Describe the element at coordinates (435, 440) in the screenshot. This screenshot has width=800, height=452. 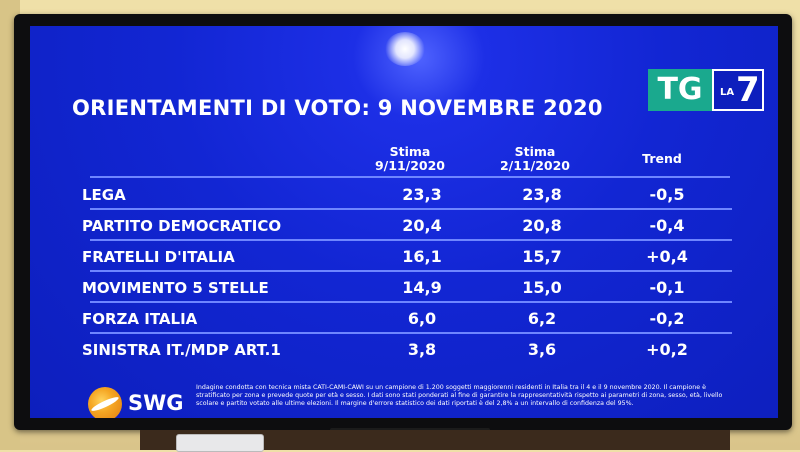
I see `furniture` at that location.